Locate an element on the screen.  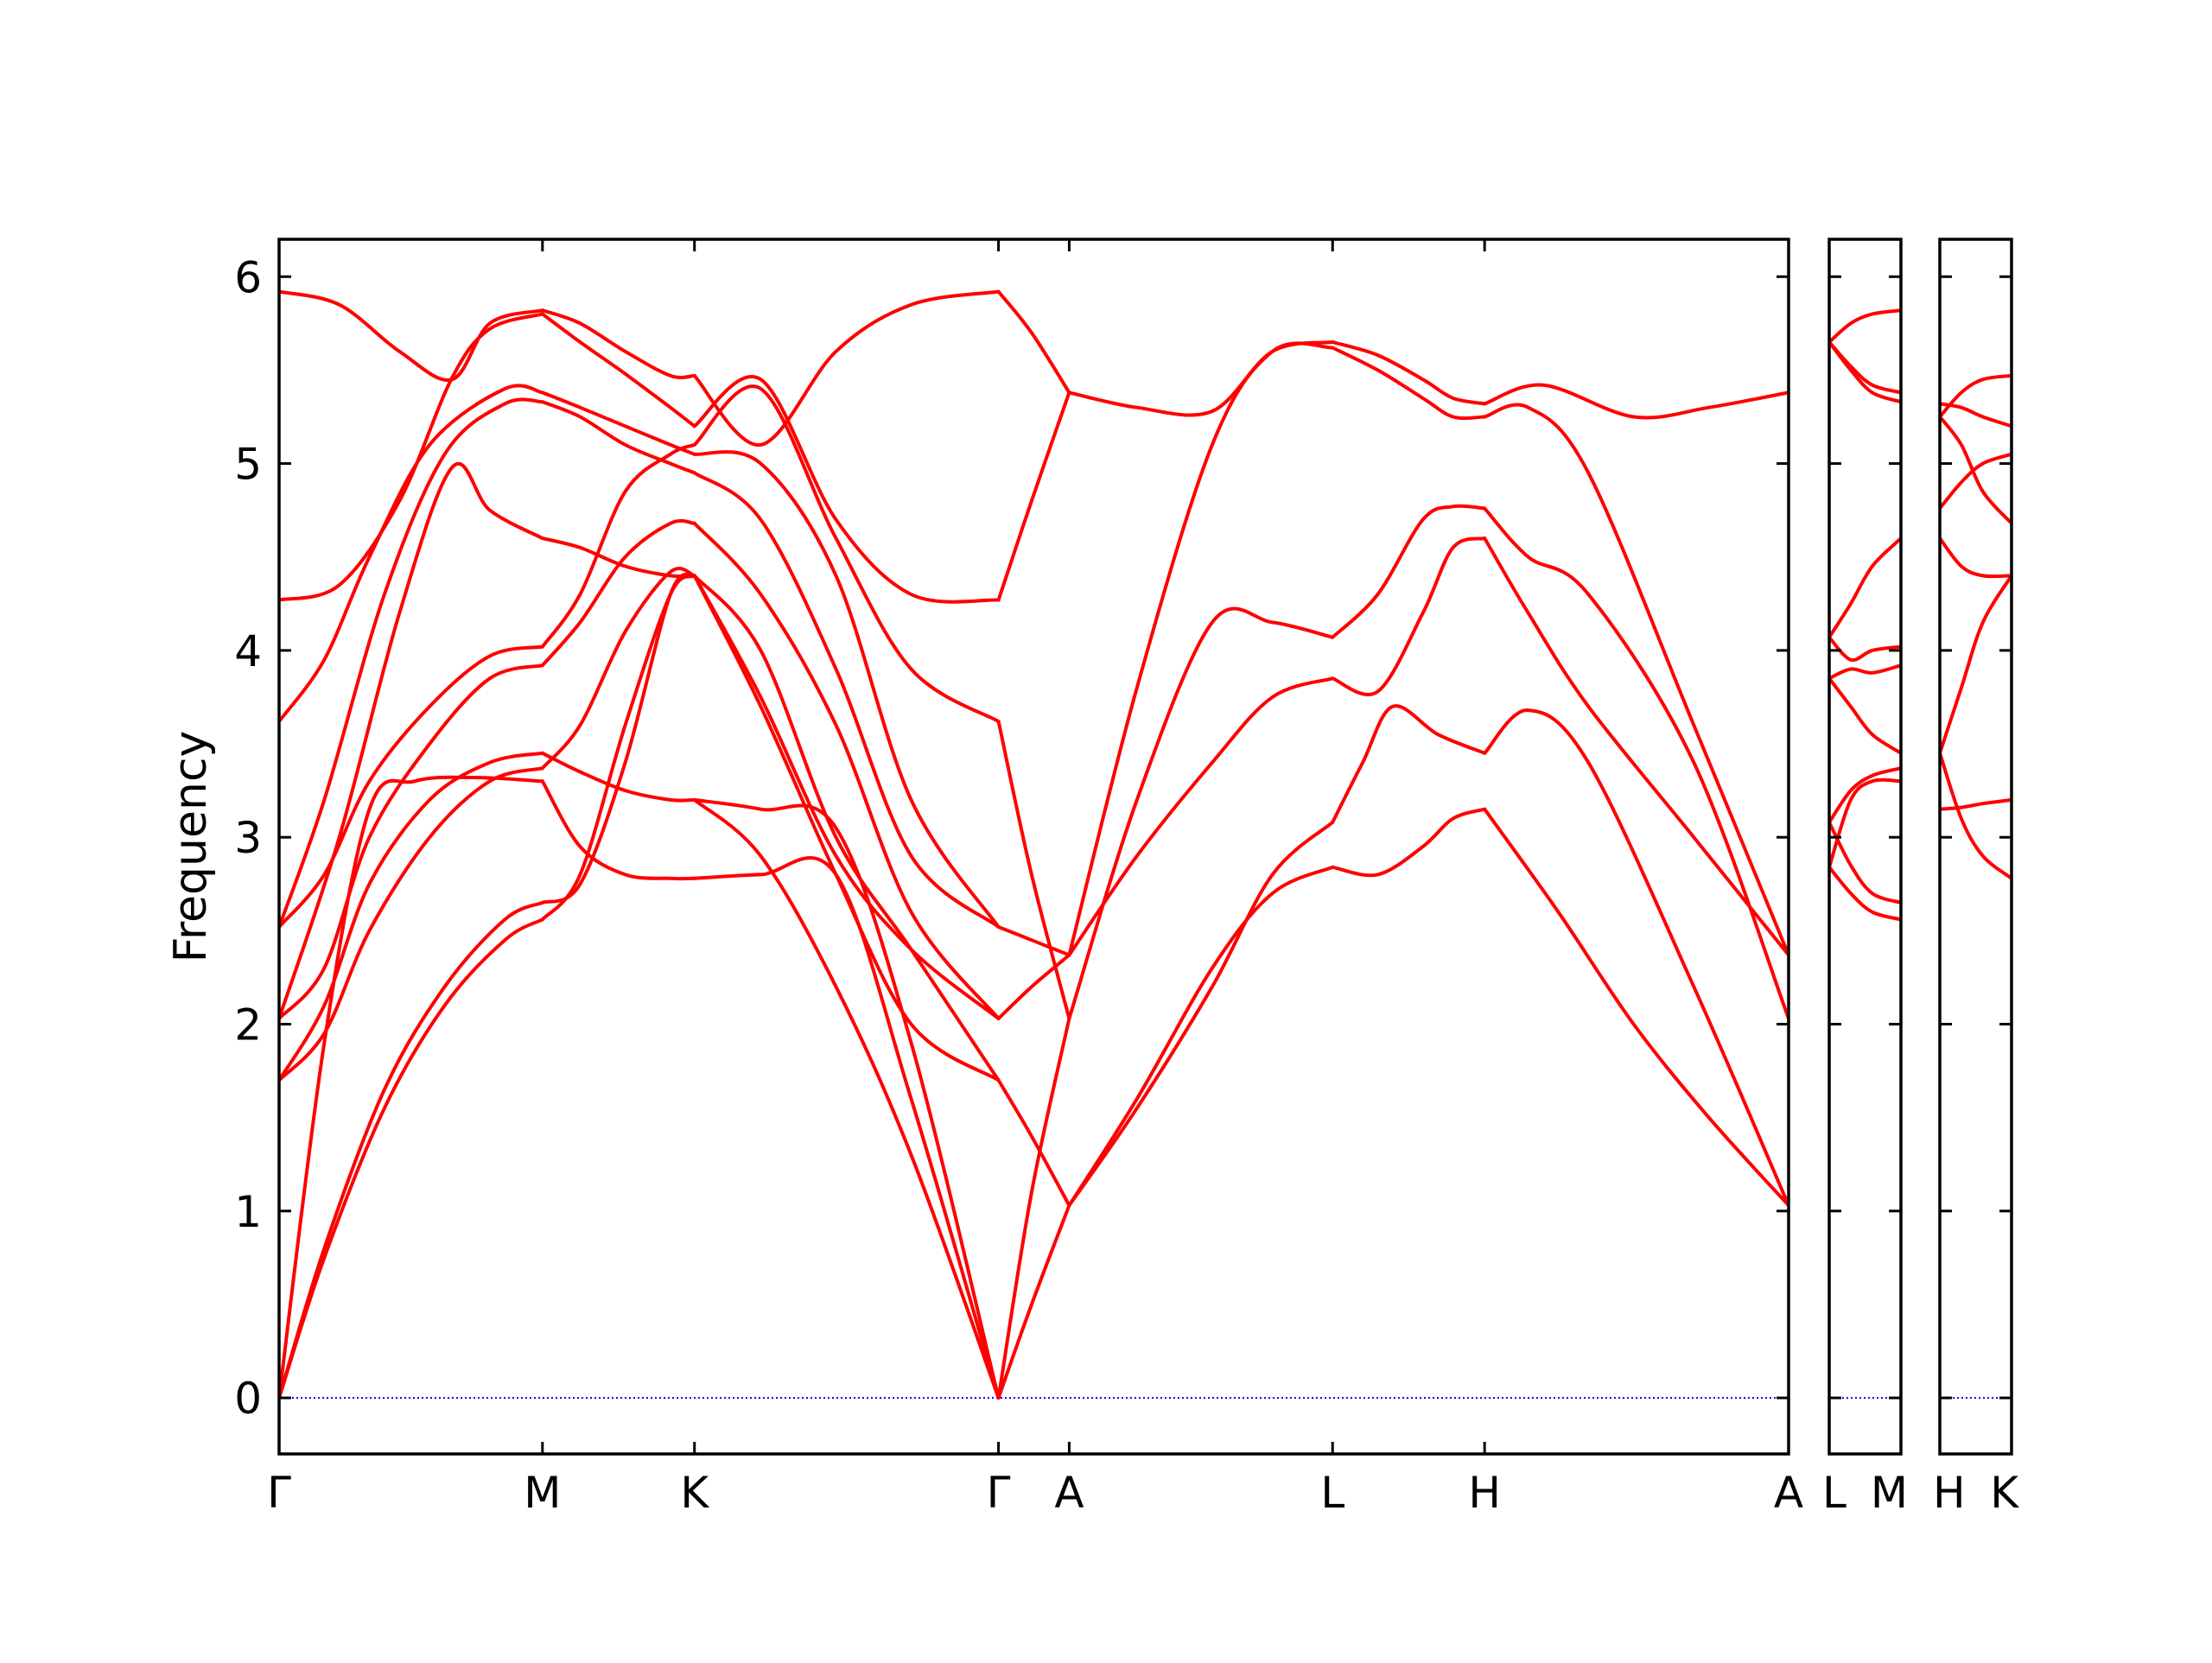
y-axis-label: Frequency is located at coordinates (191, 847).